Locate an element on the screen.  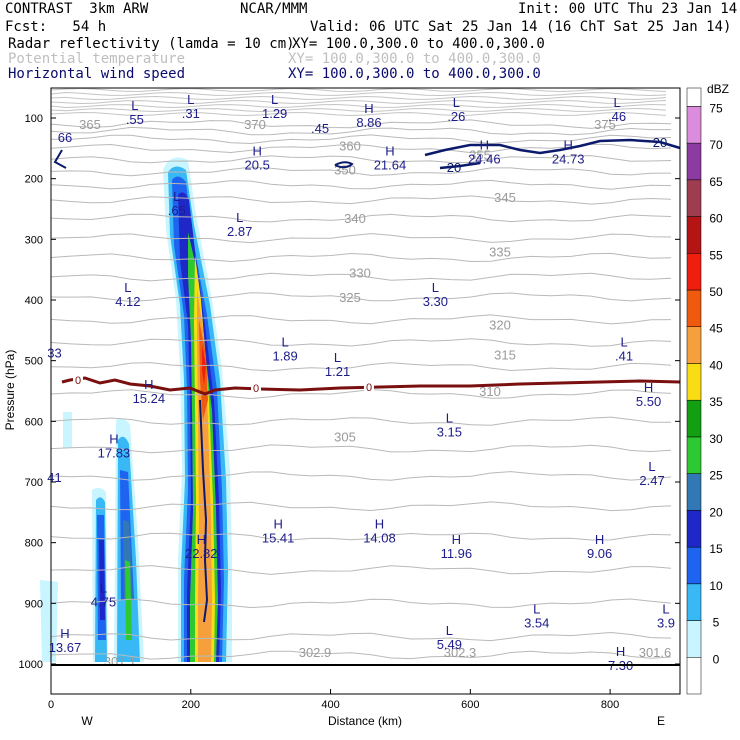
x-west-label: W is located at coordinates (87, 721).